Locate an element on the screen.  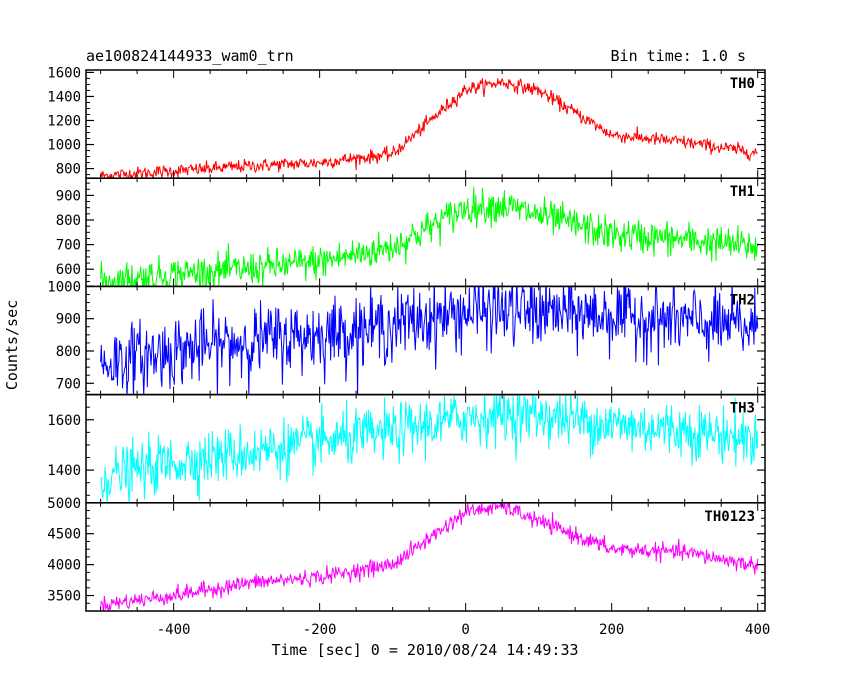
panel-th3: 1400 1600 TH3 is located at coordinates (406, 448).